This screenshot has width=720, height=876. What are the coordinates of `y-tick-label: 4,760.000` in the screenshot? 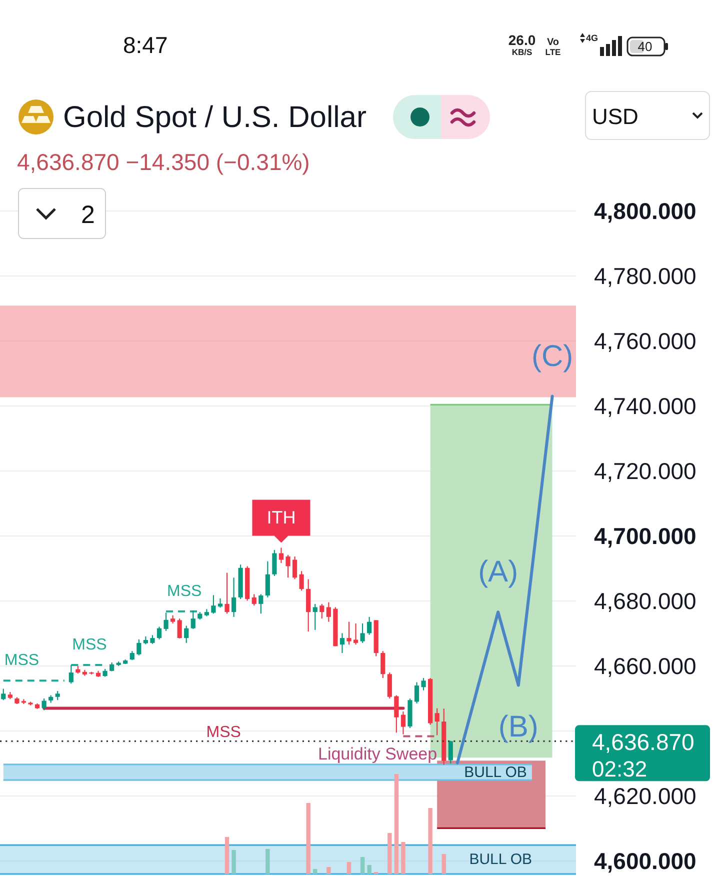 It's located at (645, 341).